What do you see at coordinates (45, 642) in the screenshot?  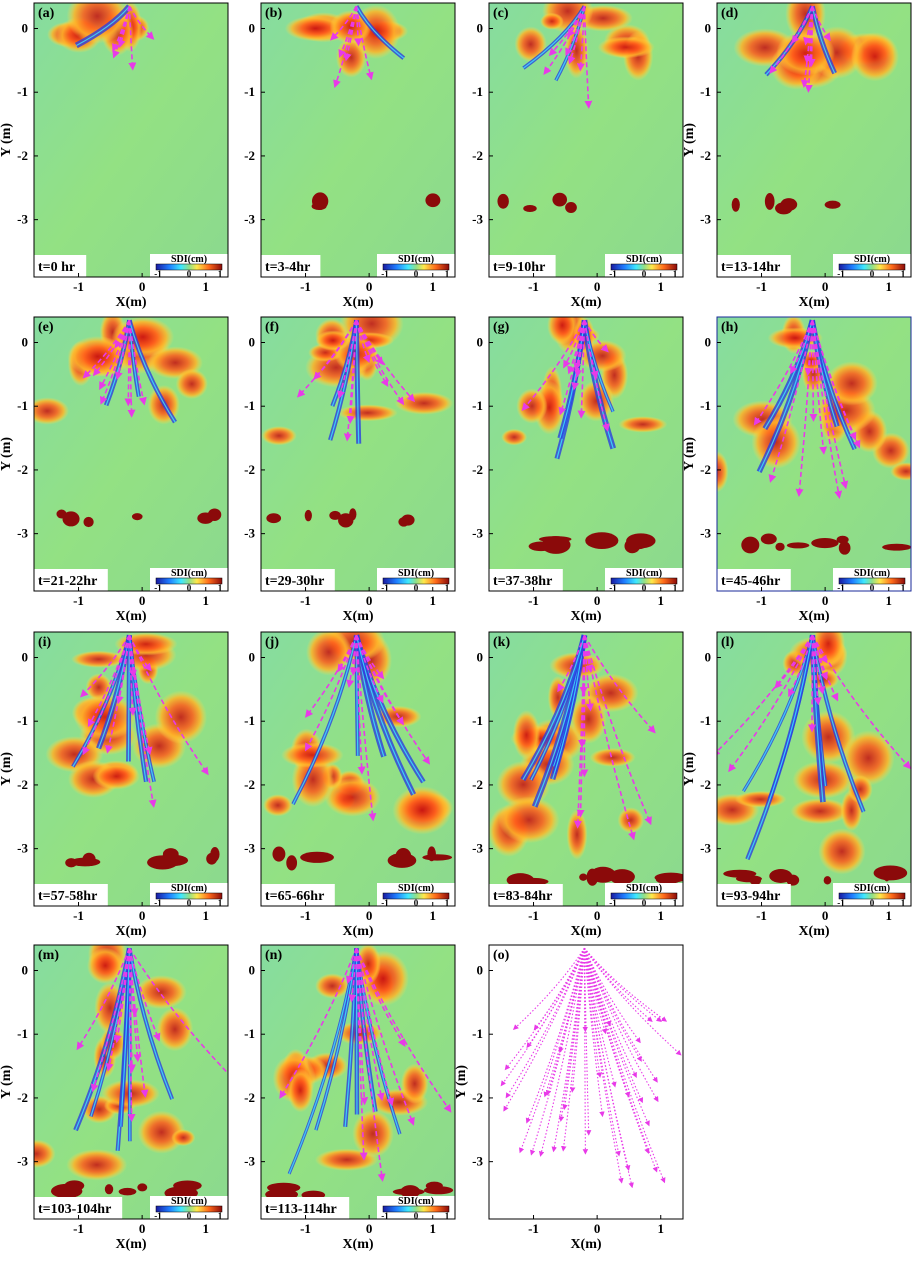 I see `panel-letter: (i)` at bounding box center [45, 642].